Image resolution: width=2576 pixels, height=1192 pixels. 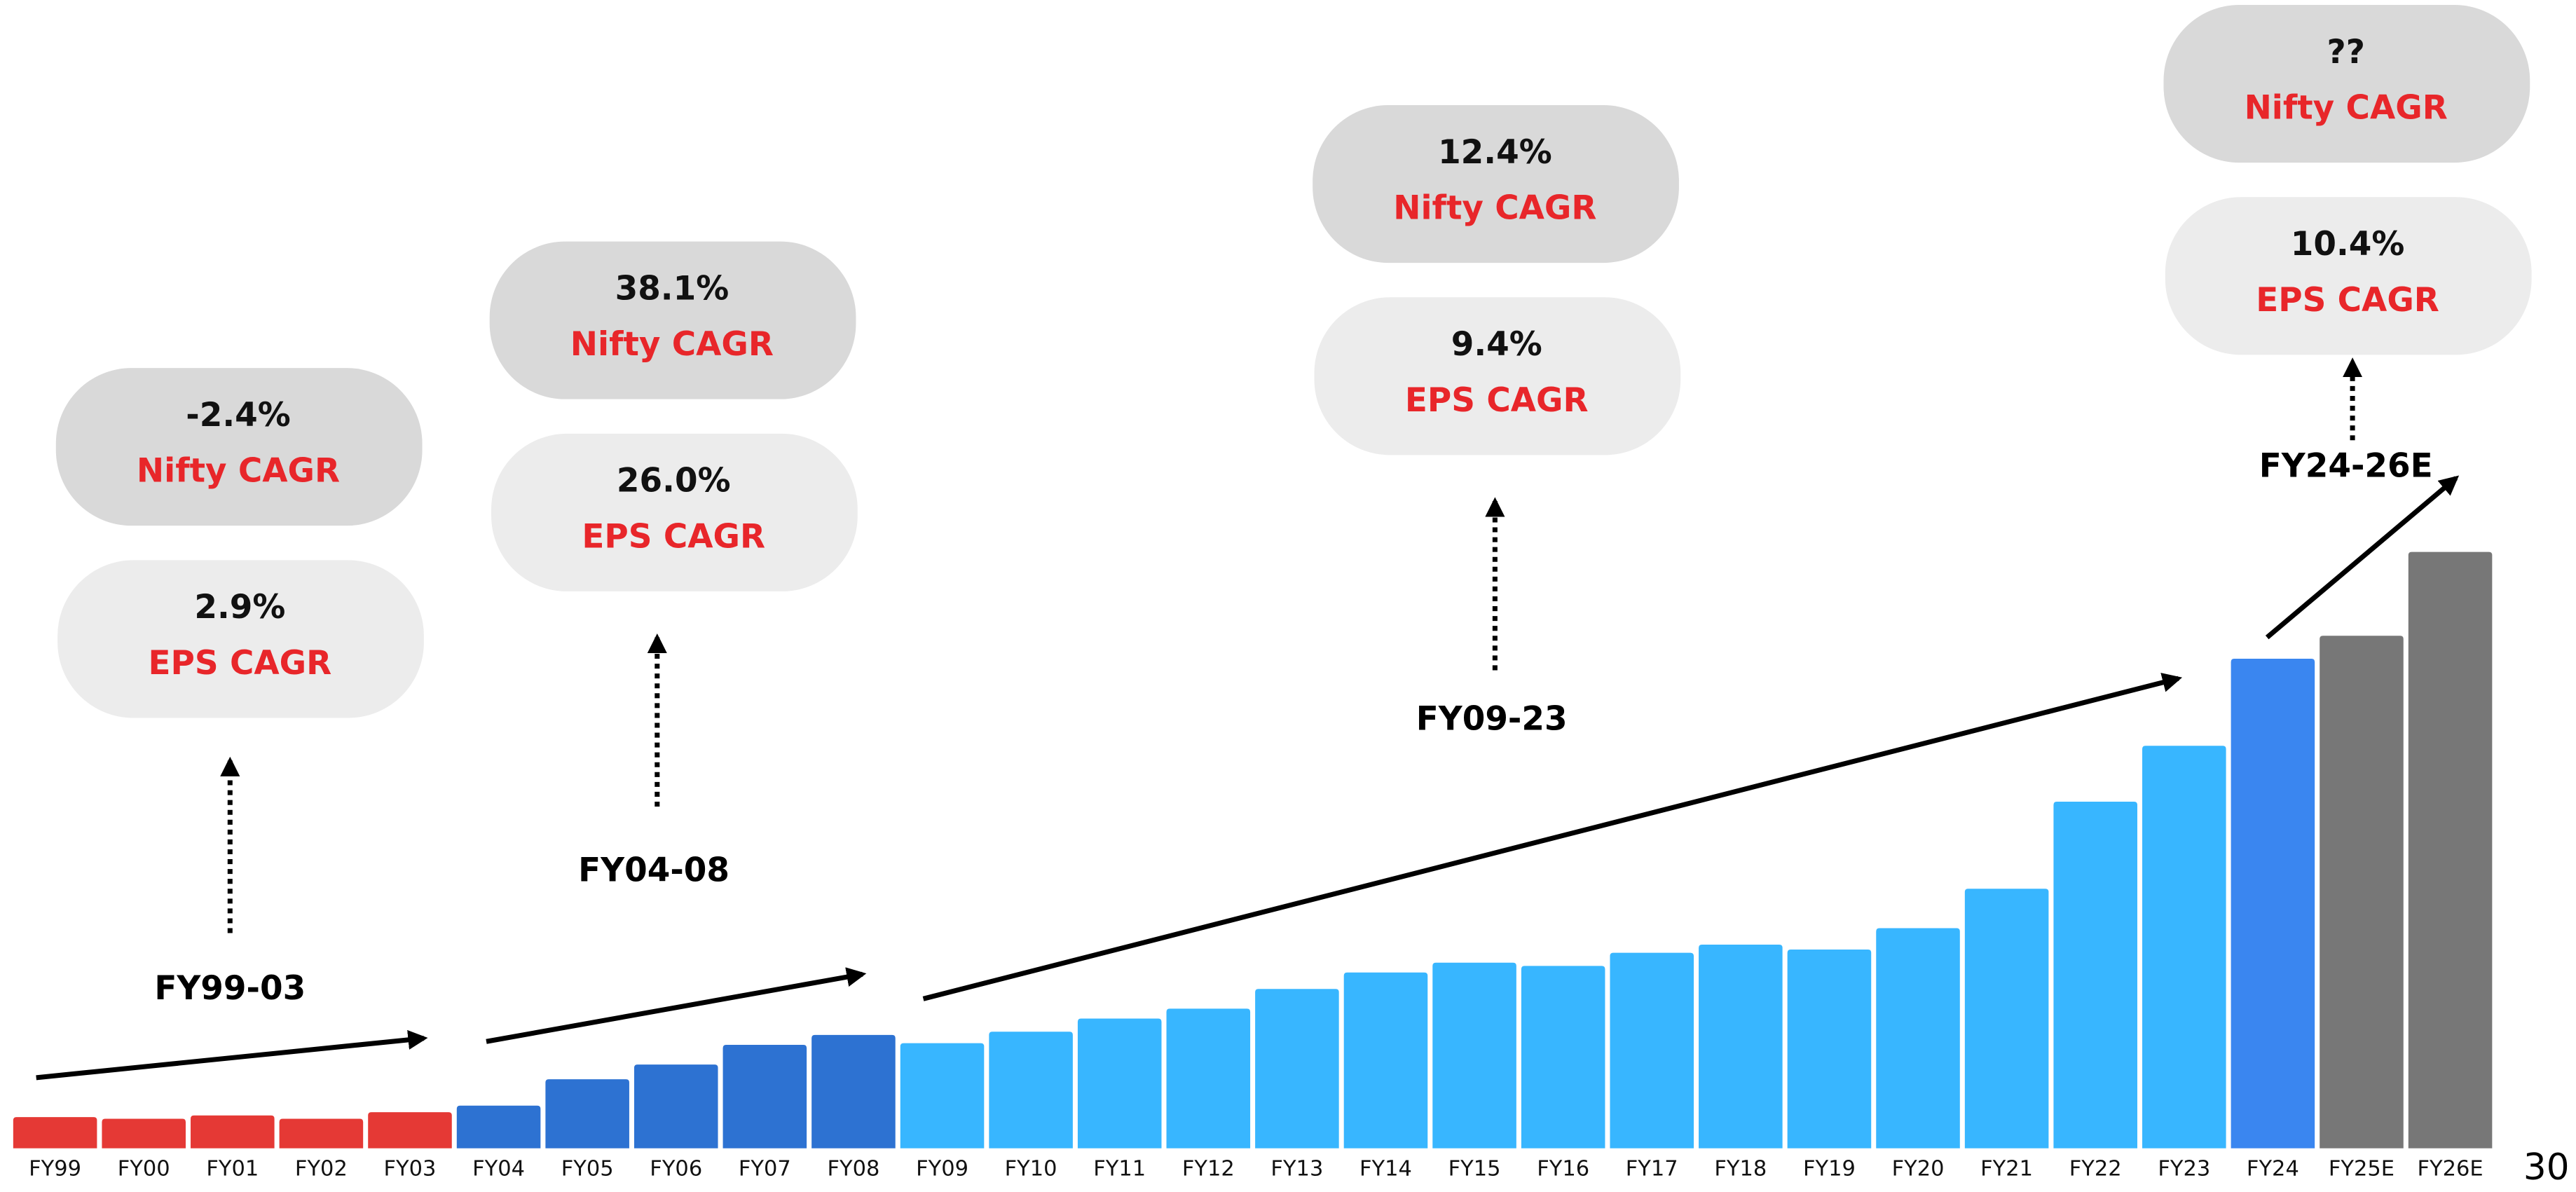 I want to click on x-tick-label: FY24, so click(x=2273, y=1169).